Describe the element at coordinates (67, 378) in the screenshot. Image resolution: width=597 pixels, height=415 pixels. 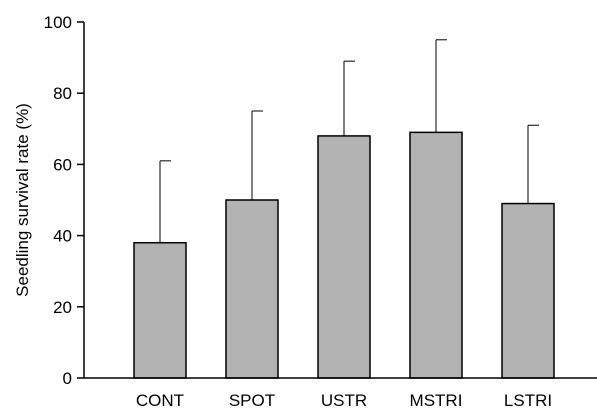
I see `y-tick-label: 0` at that location.